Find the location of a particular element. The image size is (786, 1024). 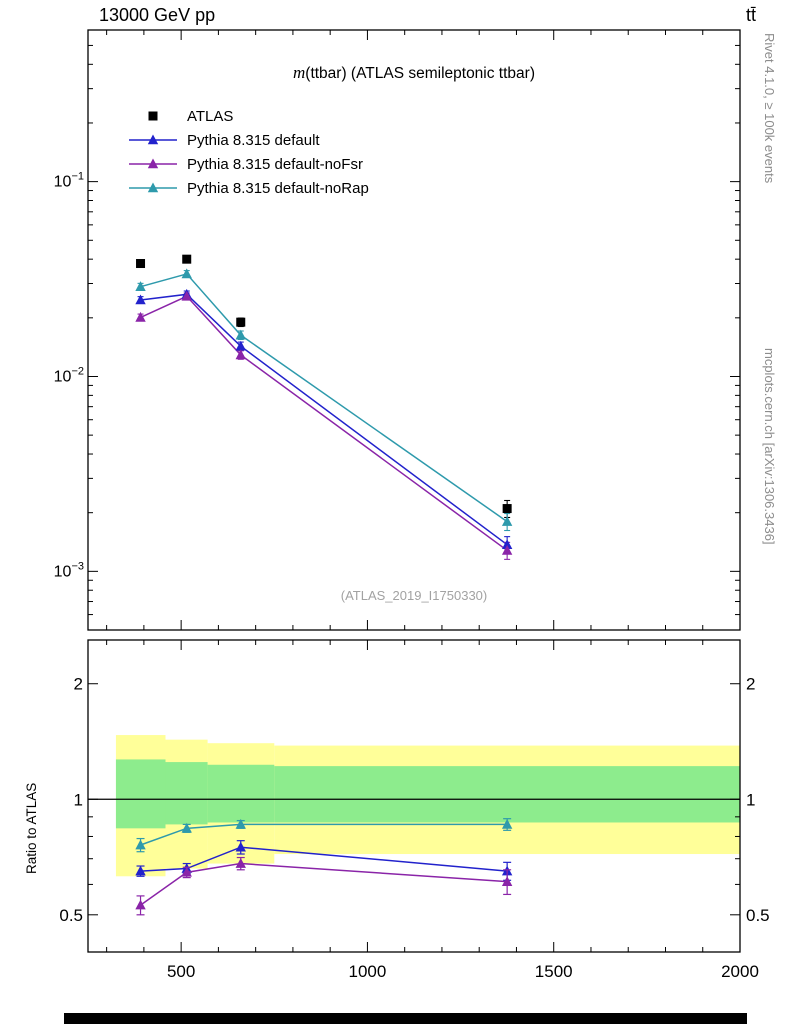

bottom-bar is located at coordinates (405, 1018).